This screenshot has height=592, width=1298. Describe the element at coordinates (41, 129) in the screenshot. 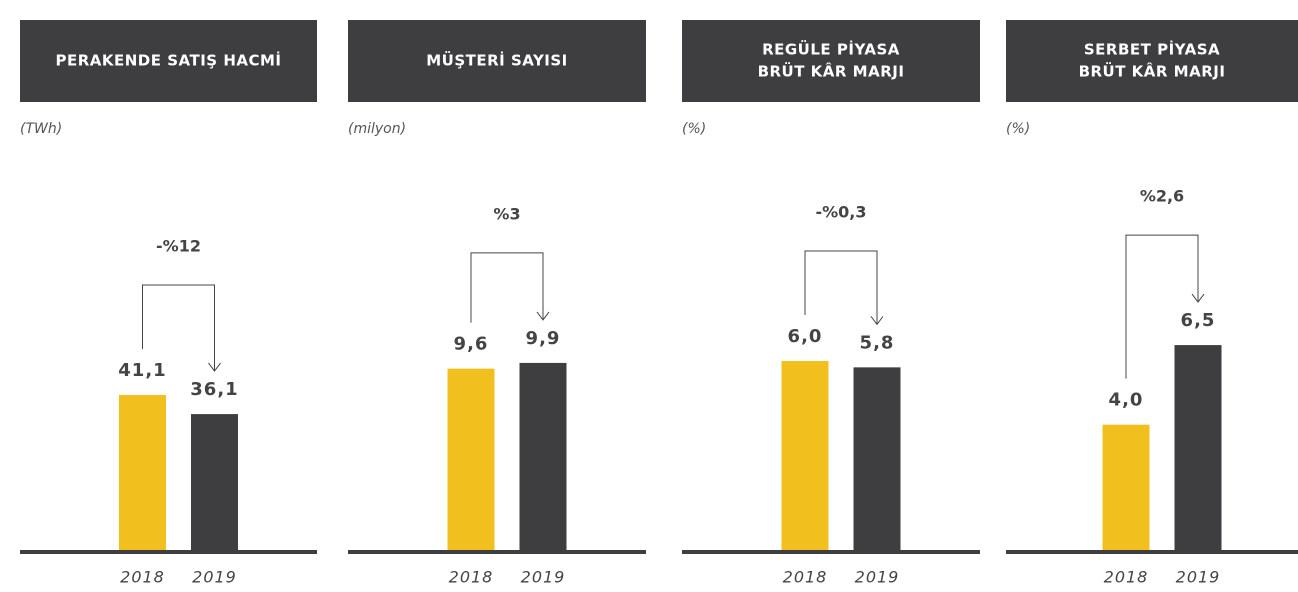

I see `unit-label: (TWh)` at that location.